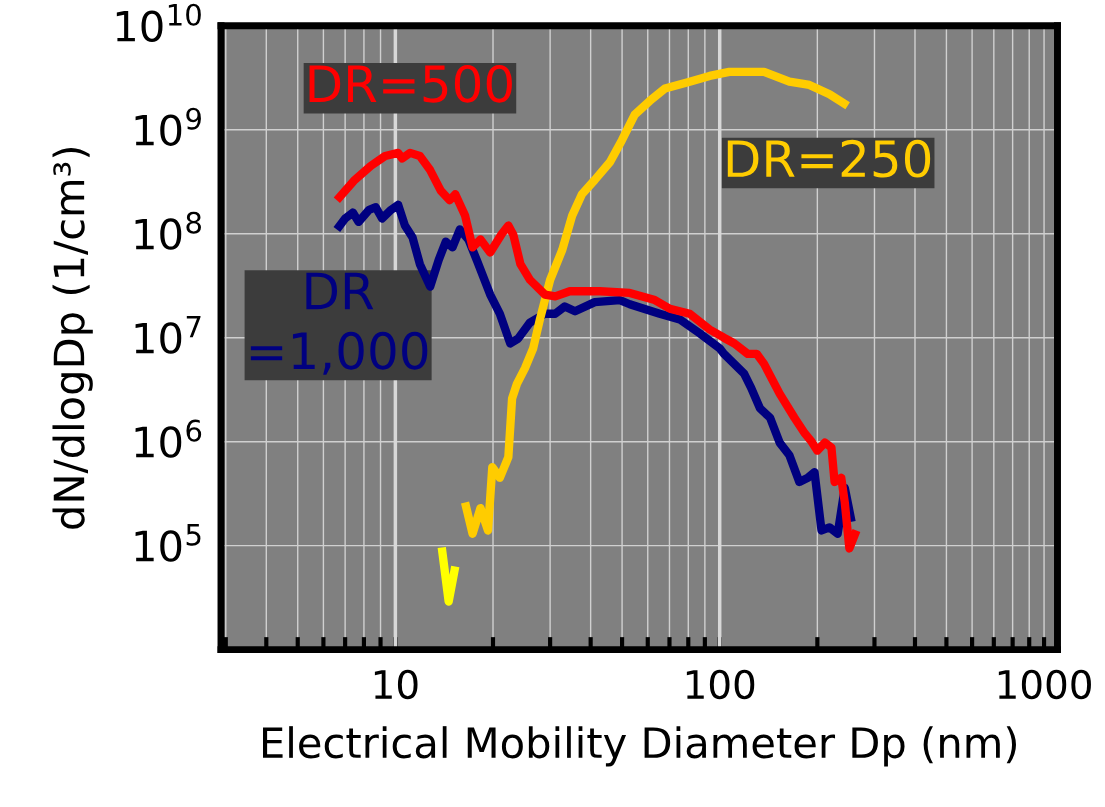 The image size is (1105, 807). I want to click on series-label: DR=500, so click(410, 83).